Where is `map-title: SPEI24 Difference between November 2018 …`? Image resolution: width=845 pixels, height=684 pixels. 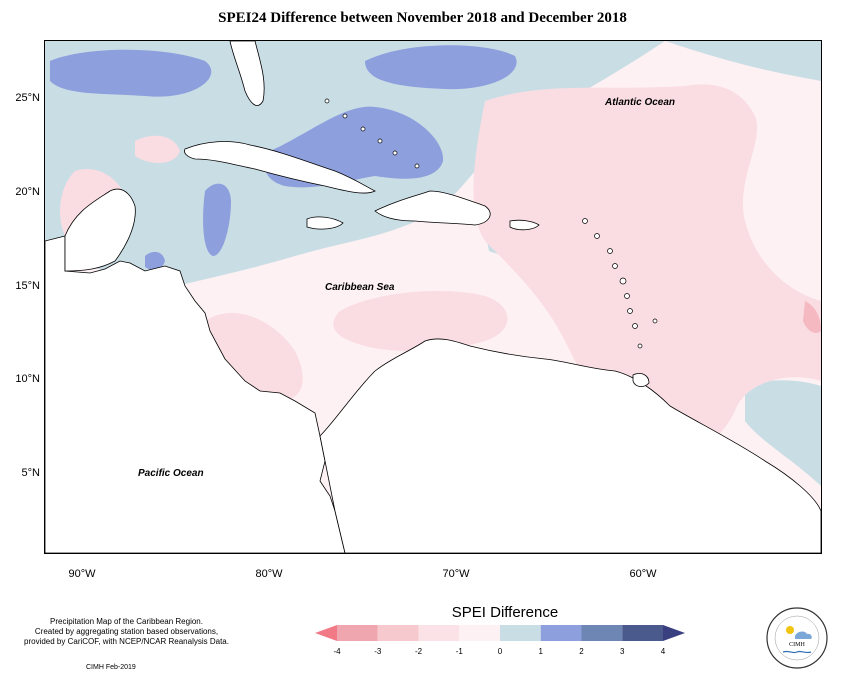 map-title: SPEI24 Difference between November 2018 … is located at coordinates (422, 18).